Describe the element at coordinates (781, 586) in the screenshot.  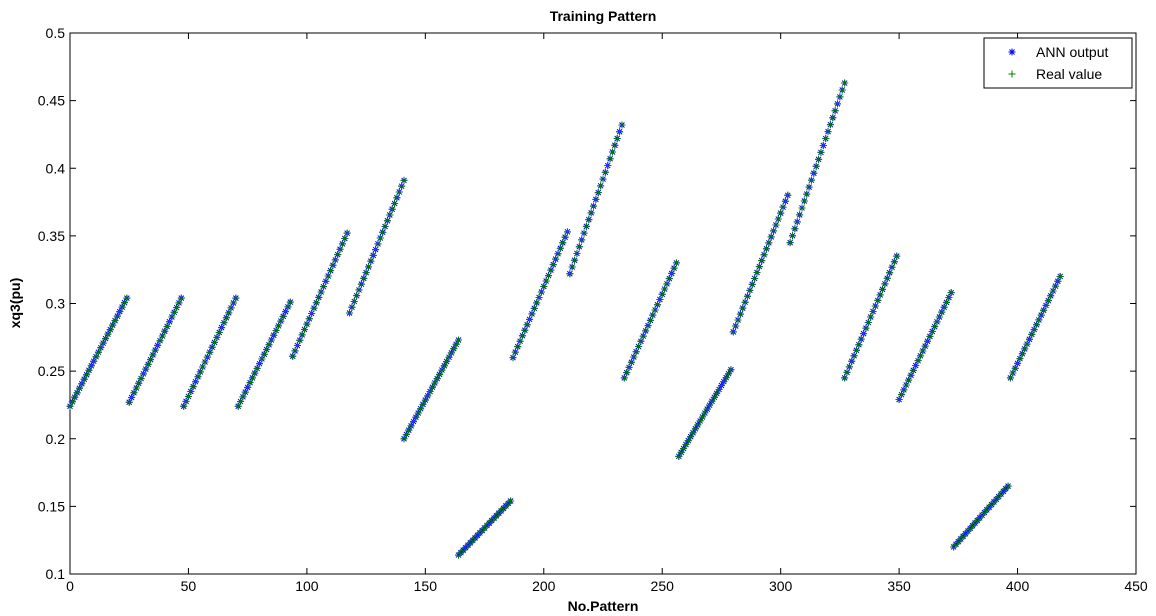
I see `x-tick-label: 300` at that location.